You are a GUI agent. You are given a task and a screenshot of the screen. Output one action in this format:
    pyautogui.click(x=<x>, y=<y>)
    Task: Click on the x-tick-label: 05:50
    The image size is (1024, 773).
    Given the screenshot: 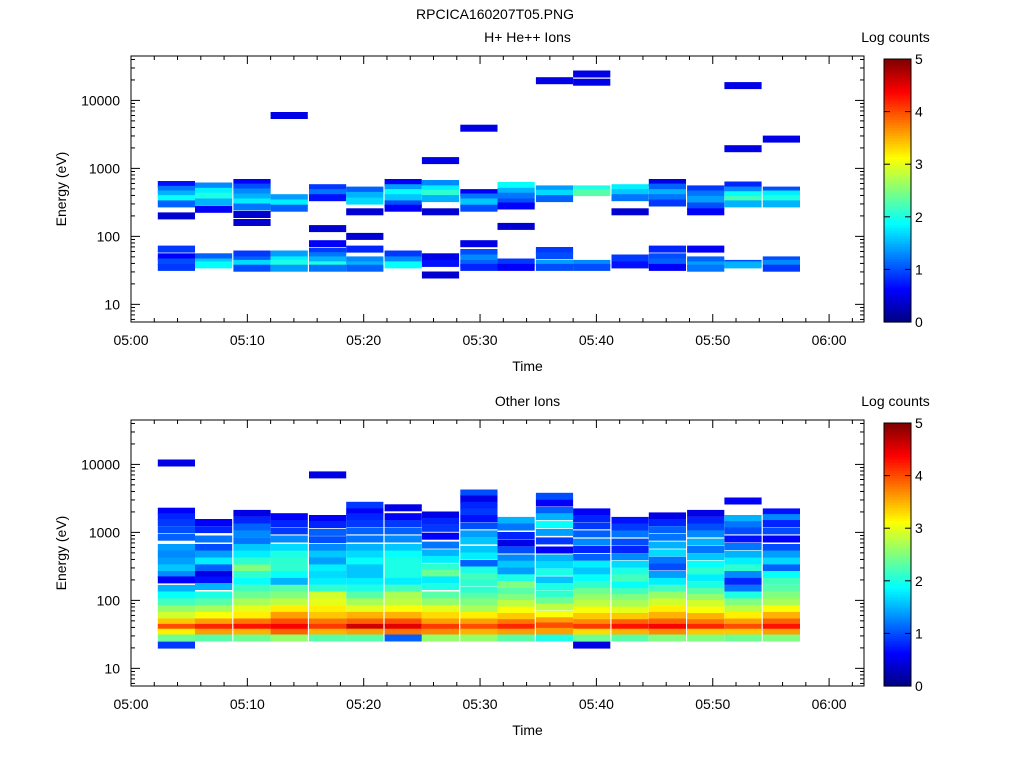 What is the action you would take?
    pyautogui.click(x=712, y=340)
    